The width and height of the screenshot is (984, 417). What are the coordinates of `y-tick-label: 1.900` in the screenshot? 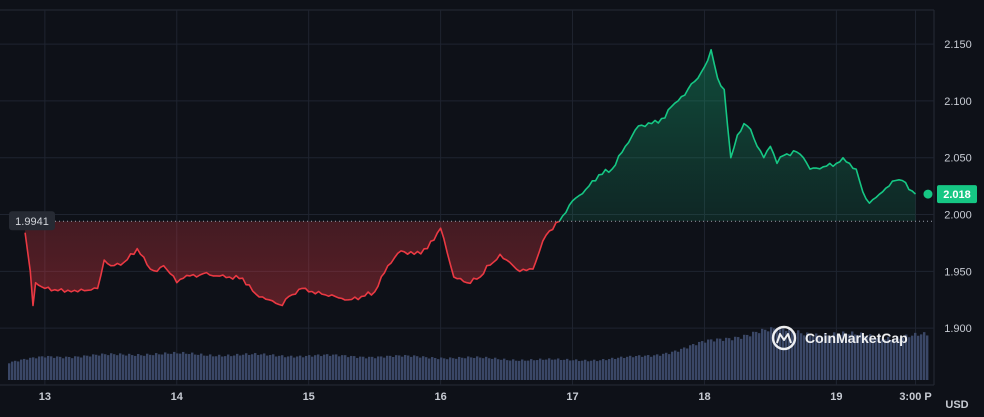 It's located at (958, 329).